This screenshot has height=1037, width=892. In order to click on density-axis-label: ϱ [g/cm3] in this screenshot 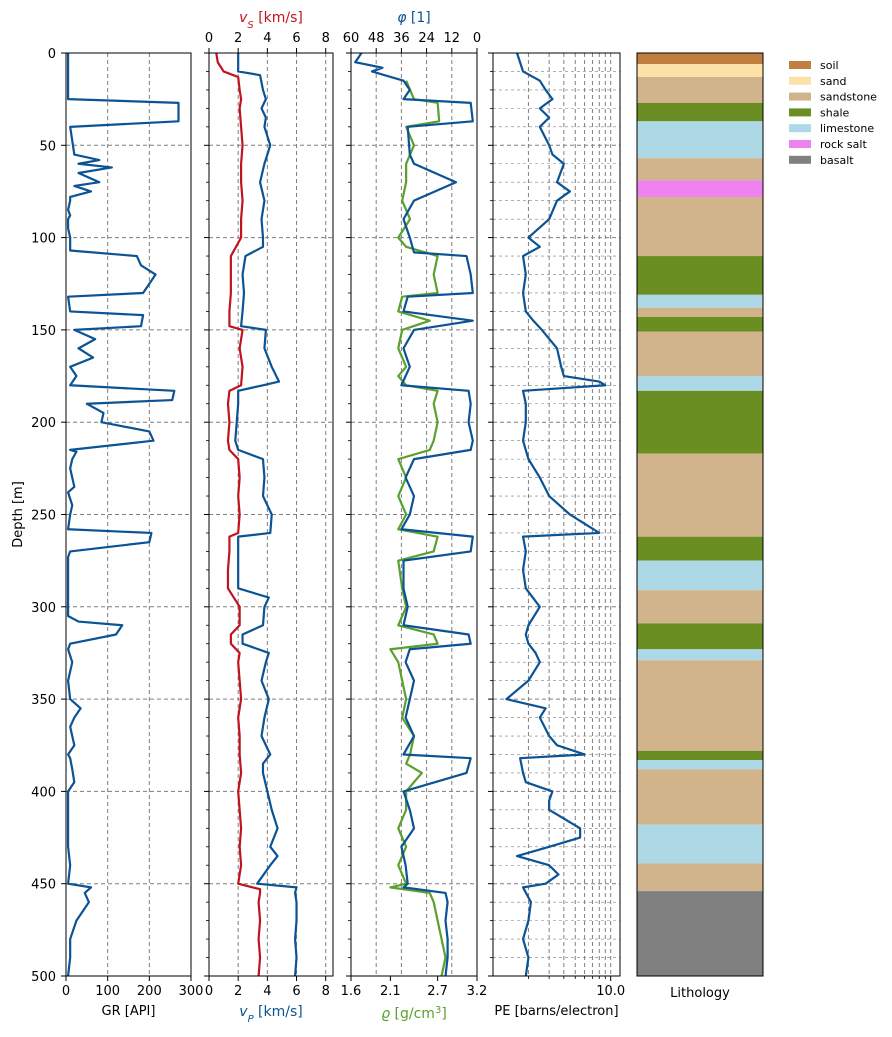, I will do `click(414, 1014)`.